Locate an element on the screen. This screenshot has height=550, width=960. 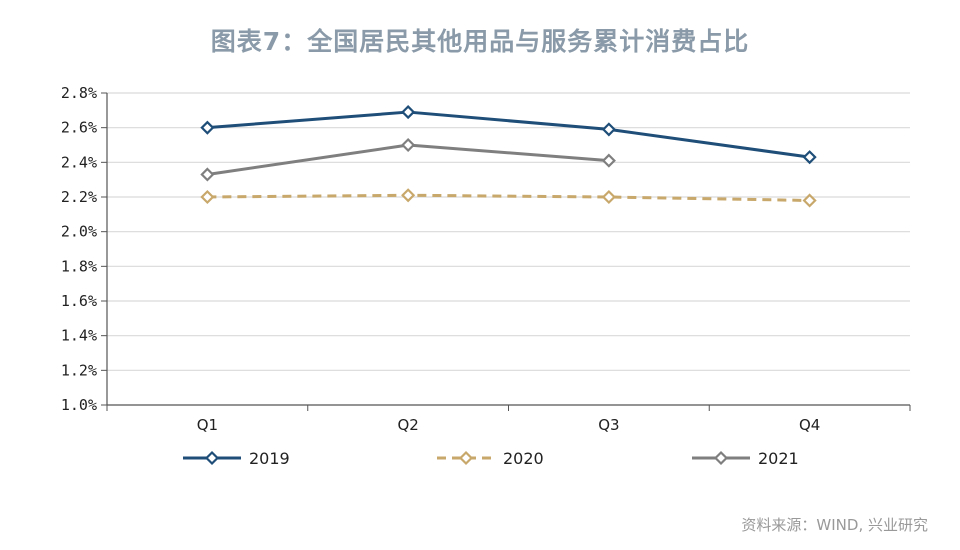
y-tick-label: 1.8% is located at coordinates (79, 266).